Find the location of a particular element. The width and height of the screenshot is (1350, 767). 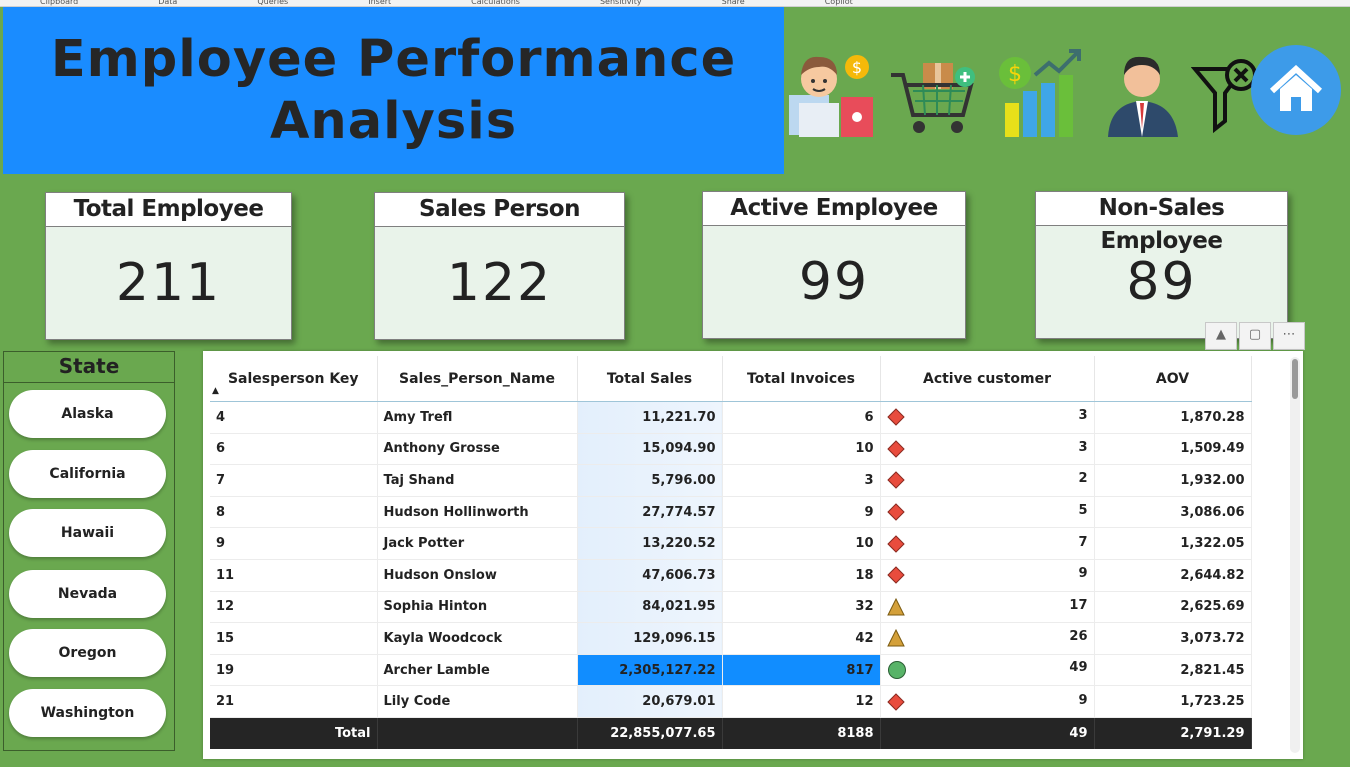

salesperson-key-cell: 7 is located at coordinates (294, 480).